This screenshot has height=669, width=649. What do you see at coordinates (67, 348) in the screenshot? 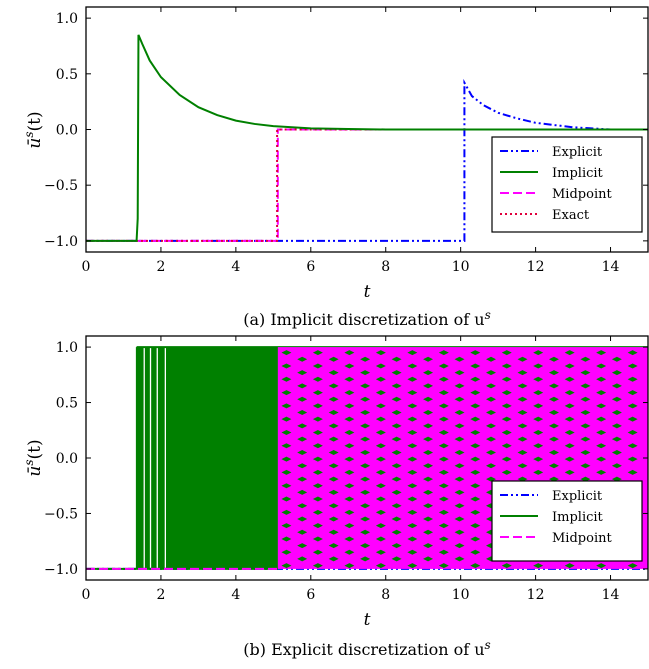
I see `y-tick-label: 1.0` at bounding box center [67, 348].